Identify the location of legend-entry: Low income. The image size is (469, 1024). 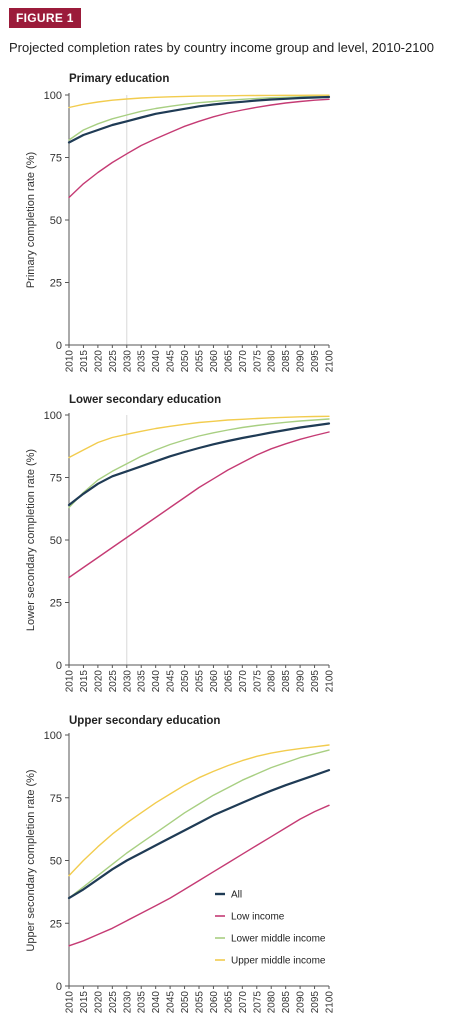
(258, 917).